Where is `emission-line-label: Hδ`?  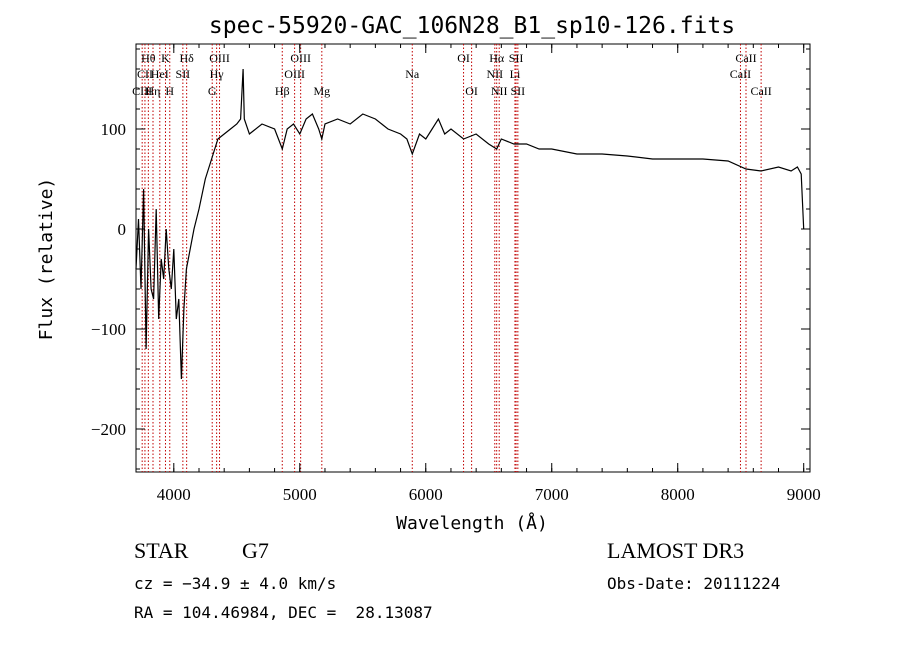
emission-line-label: Hδ is located at coordinates (186, 58).